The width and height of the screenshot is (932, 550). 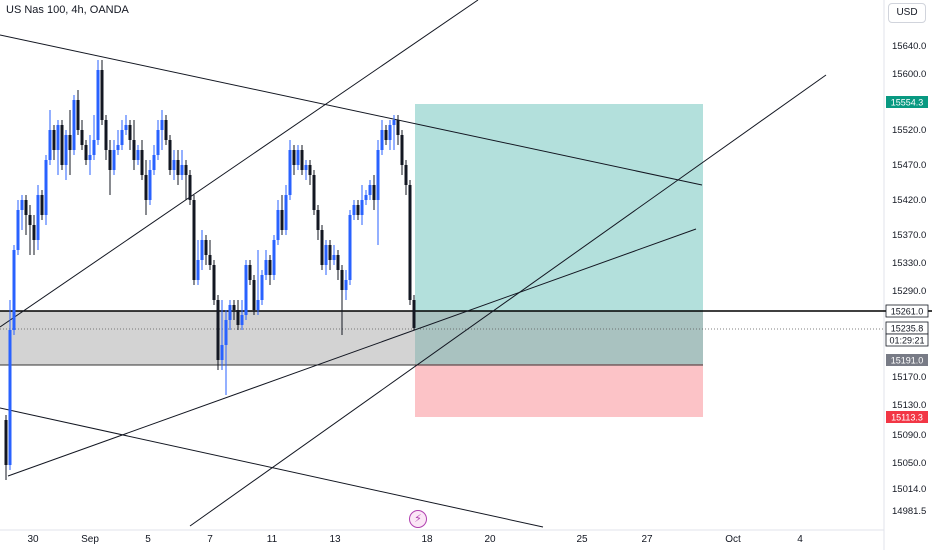 I want to click on lightning-bolt-icon: ⚡, so click(x=418, y=519).